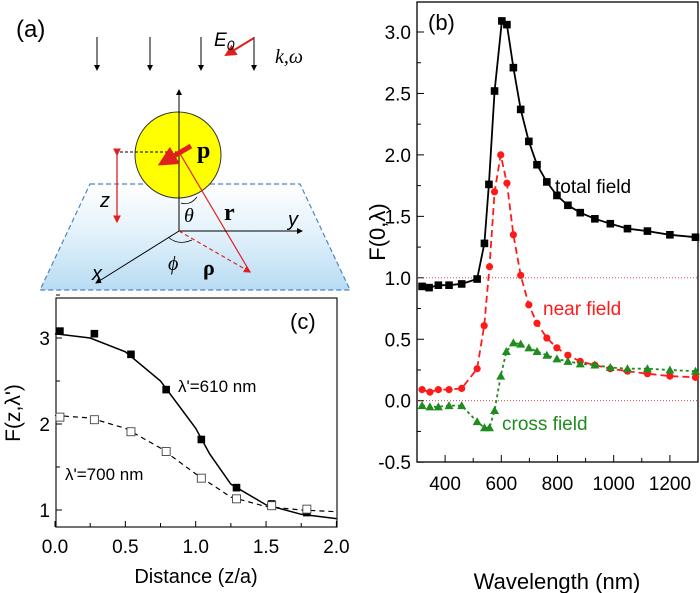 The image size is (700, 593). Describe the element at coordinates (209, 267) in the screenshot. I see `rho-label: ρ` at that location.